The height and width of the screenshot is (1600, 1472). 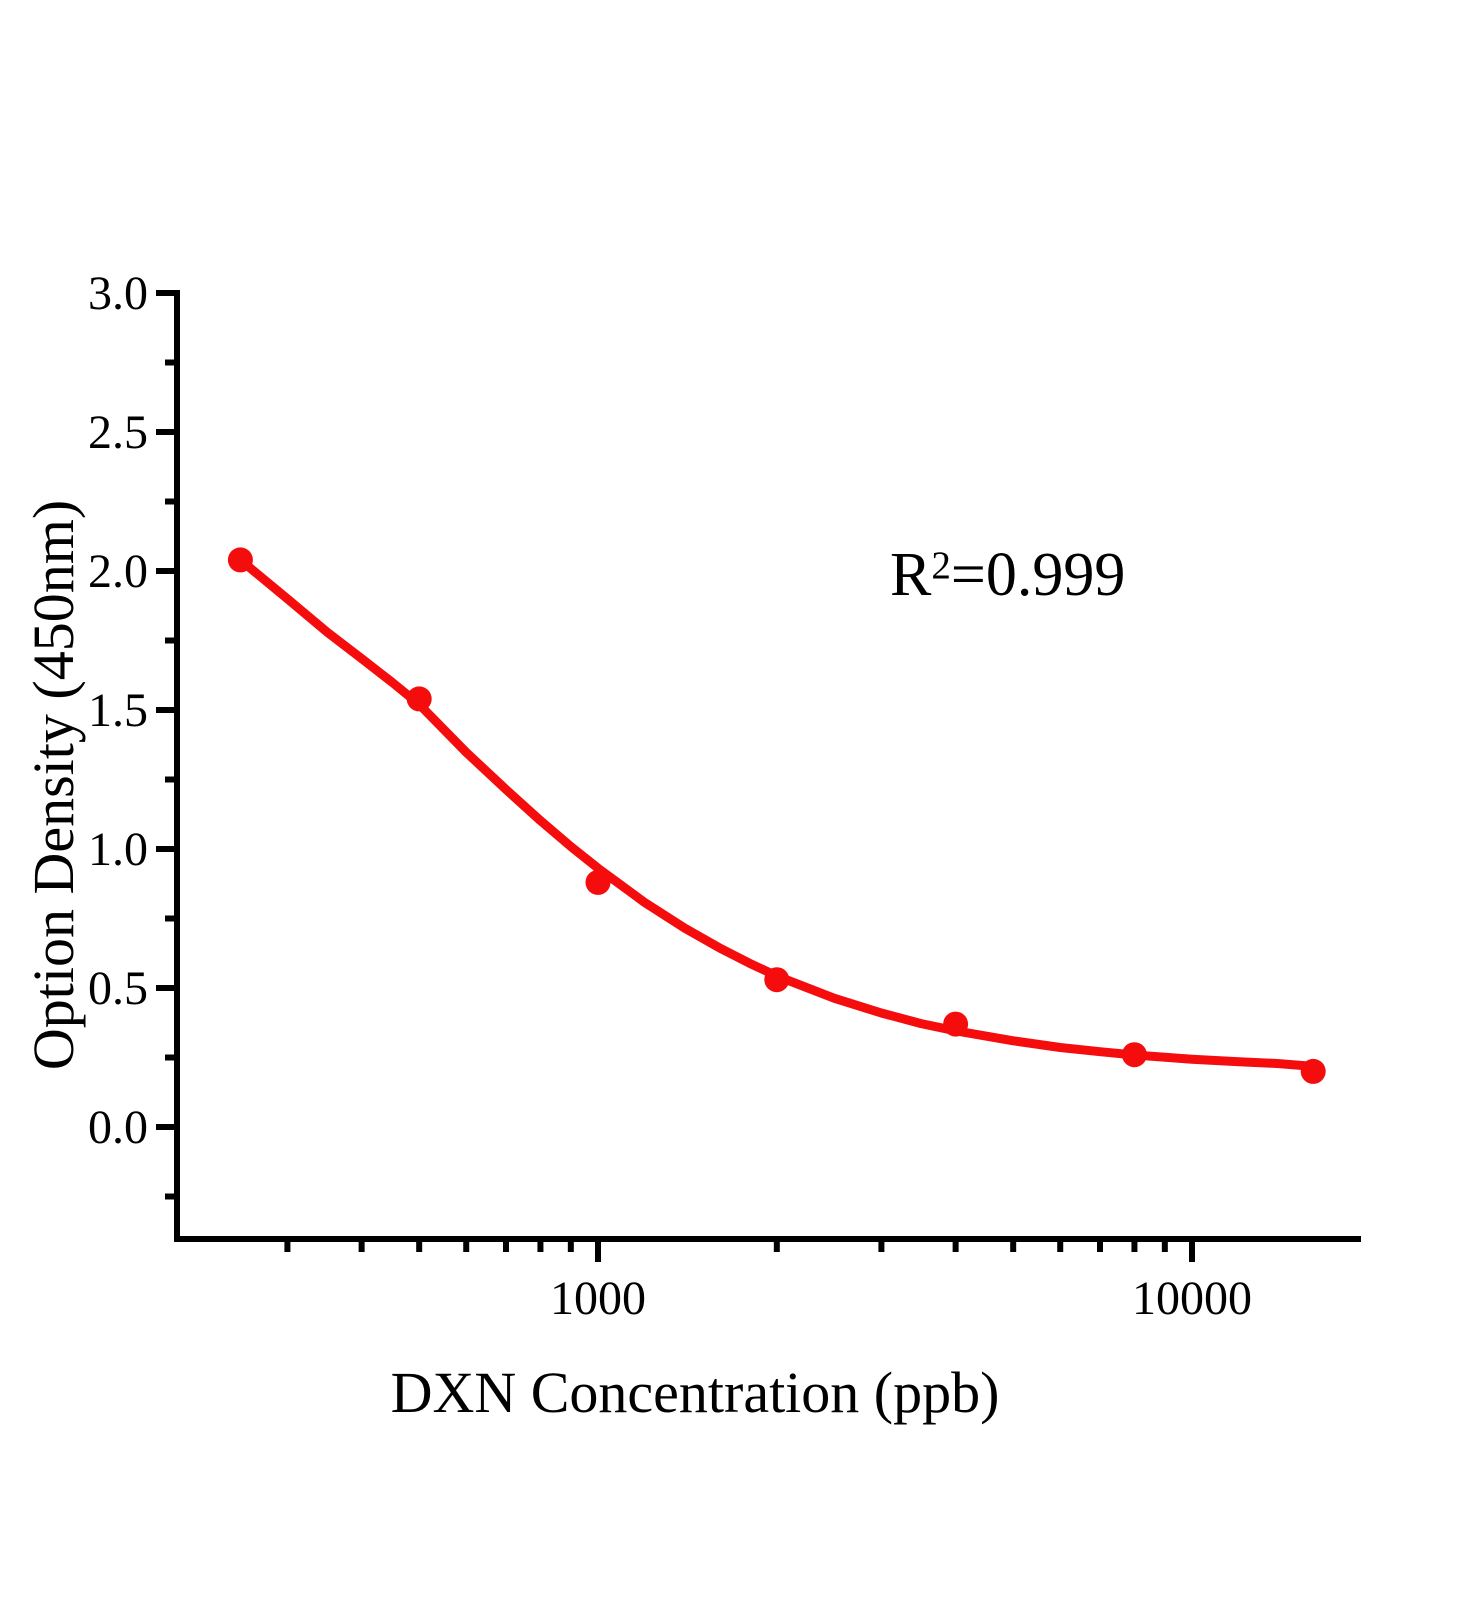 I want to click on y-tick-label: 2.5, so click(x=118, y=432).